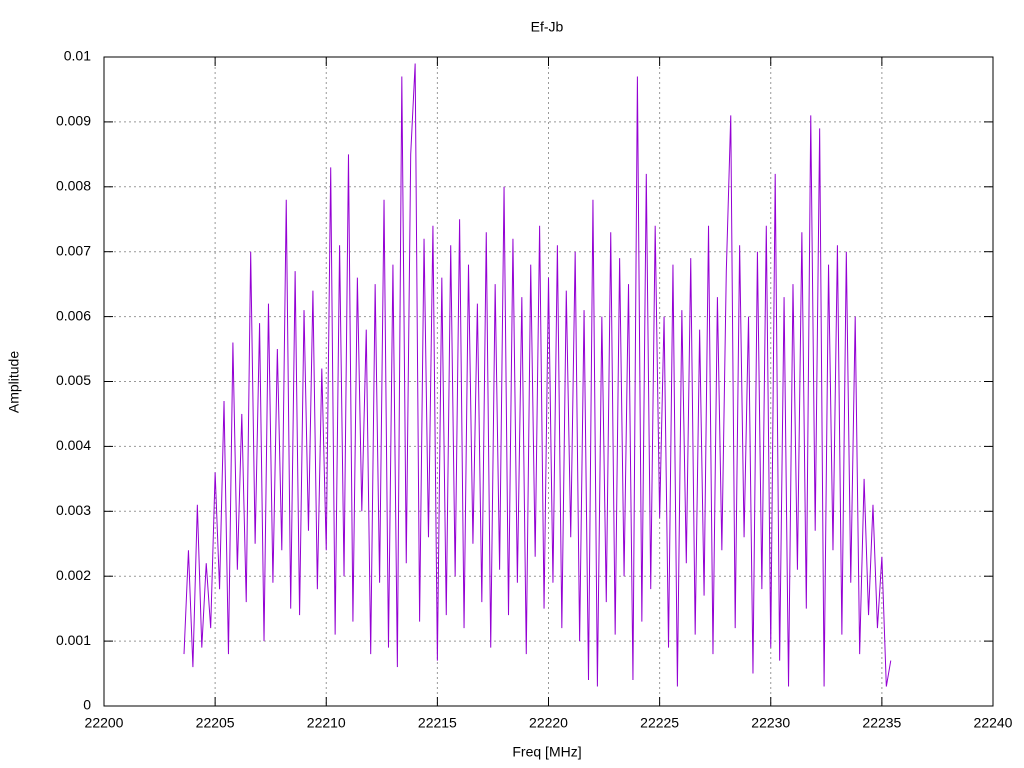 This screenshot has width=1024, height=768. Describe the element at coordinates (215, 723) in the screenshot. I see `x-tick-label: 22205` at that location.